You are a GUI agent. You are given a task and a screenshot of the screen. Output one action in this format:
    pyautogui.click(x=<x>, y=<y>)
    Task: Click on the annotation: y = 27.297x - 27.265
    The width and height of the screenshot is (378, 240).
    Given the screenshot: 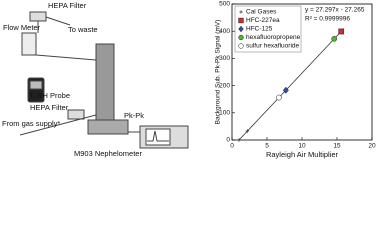 What is the action you would take?
    pyautogui.click(x=335, y=10)
    